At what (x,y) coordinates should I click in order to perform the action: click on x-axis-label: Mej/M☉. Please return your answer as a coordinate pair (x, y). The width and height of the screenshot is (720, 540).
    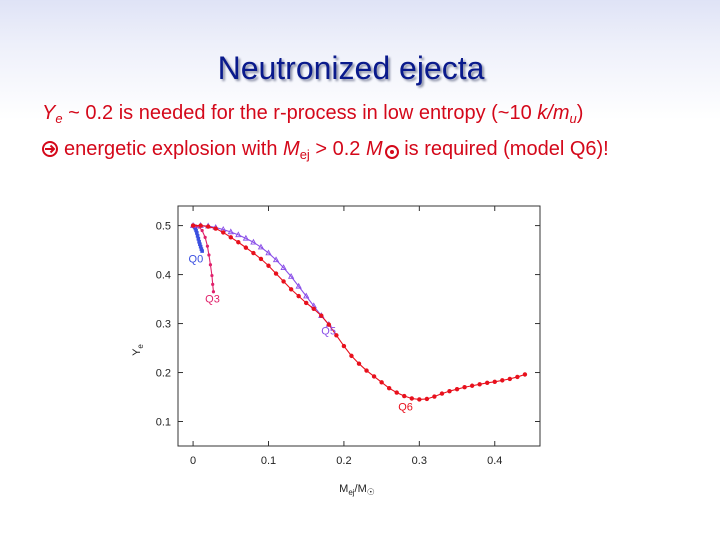
    Looking at the image, I should click on (357, 490).